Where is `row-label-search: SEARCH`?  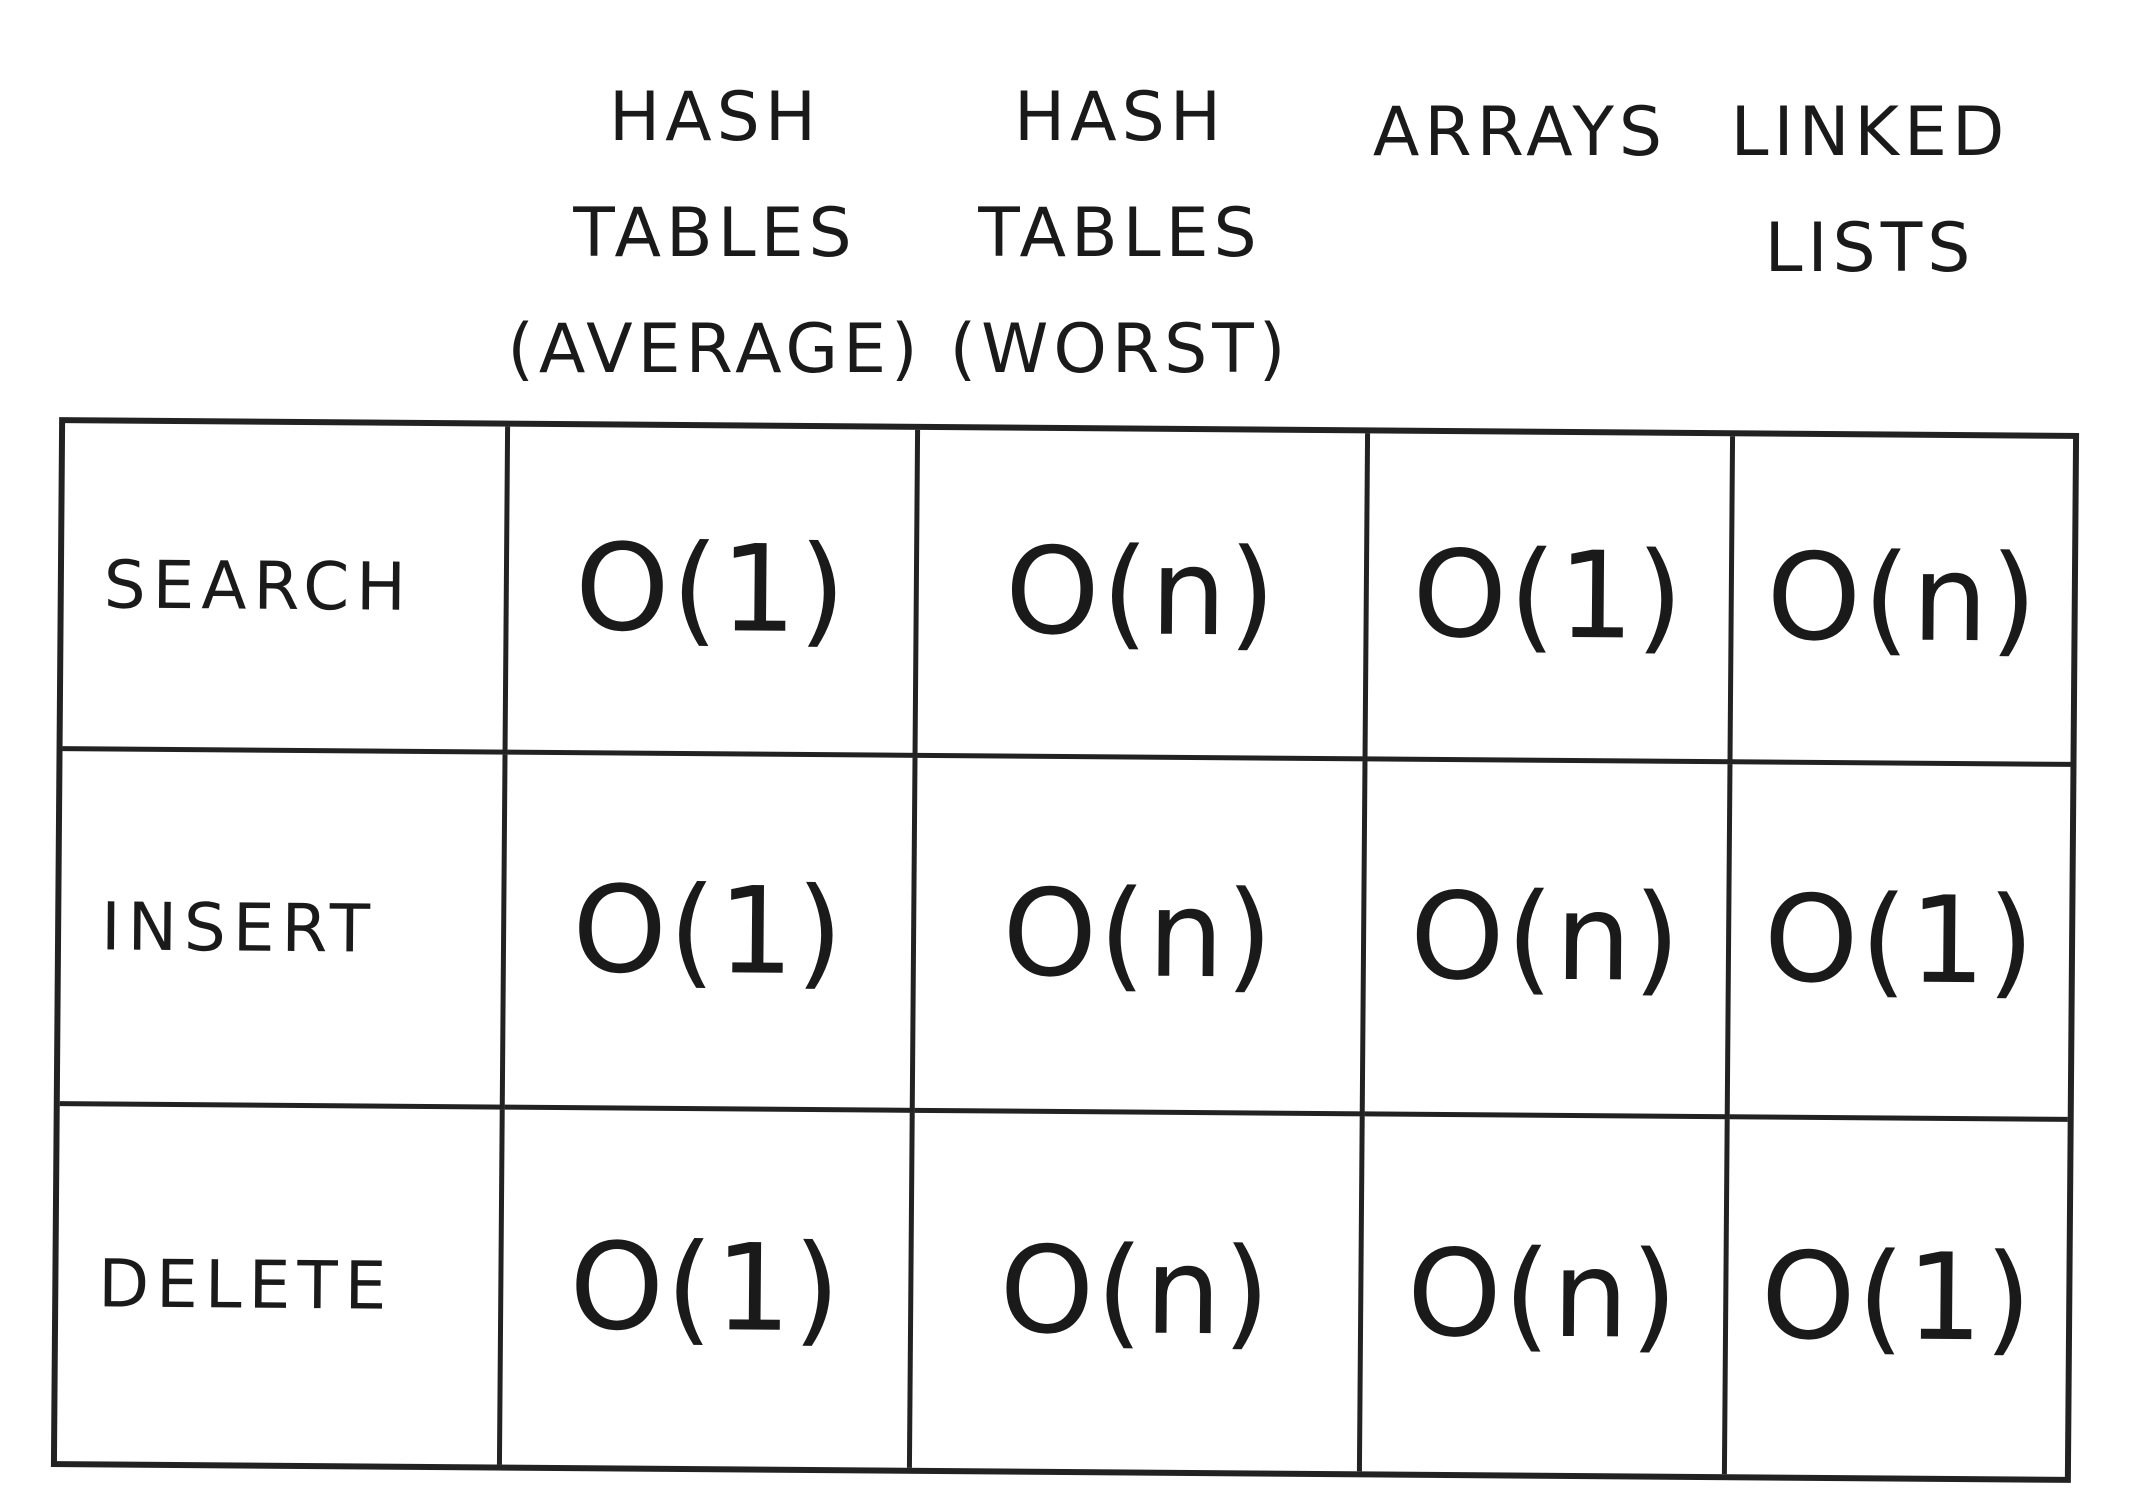
row-label-search: SEARCH is located at coordinates (286, 589).